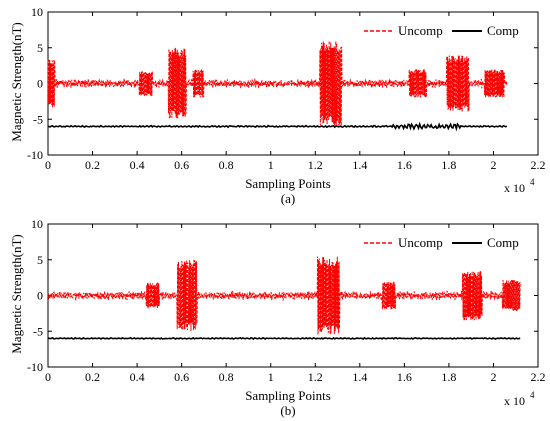 Image resolution: width=550 pixels, height=421 pixels. What do you see at coordinates (503, 242) in the screenshot?
I see `legend-label-comp-b: Comp` at bounding box center [503, 242].